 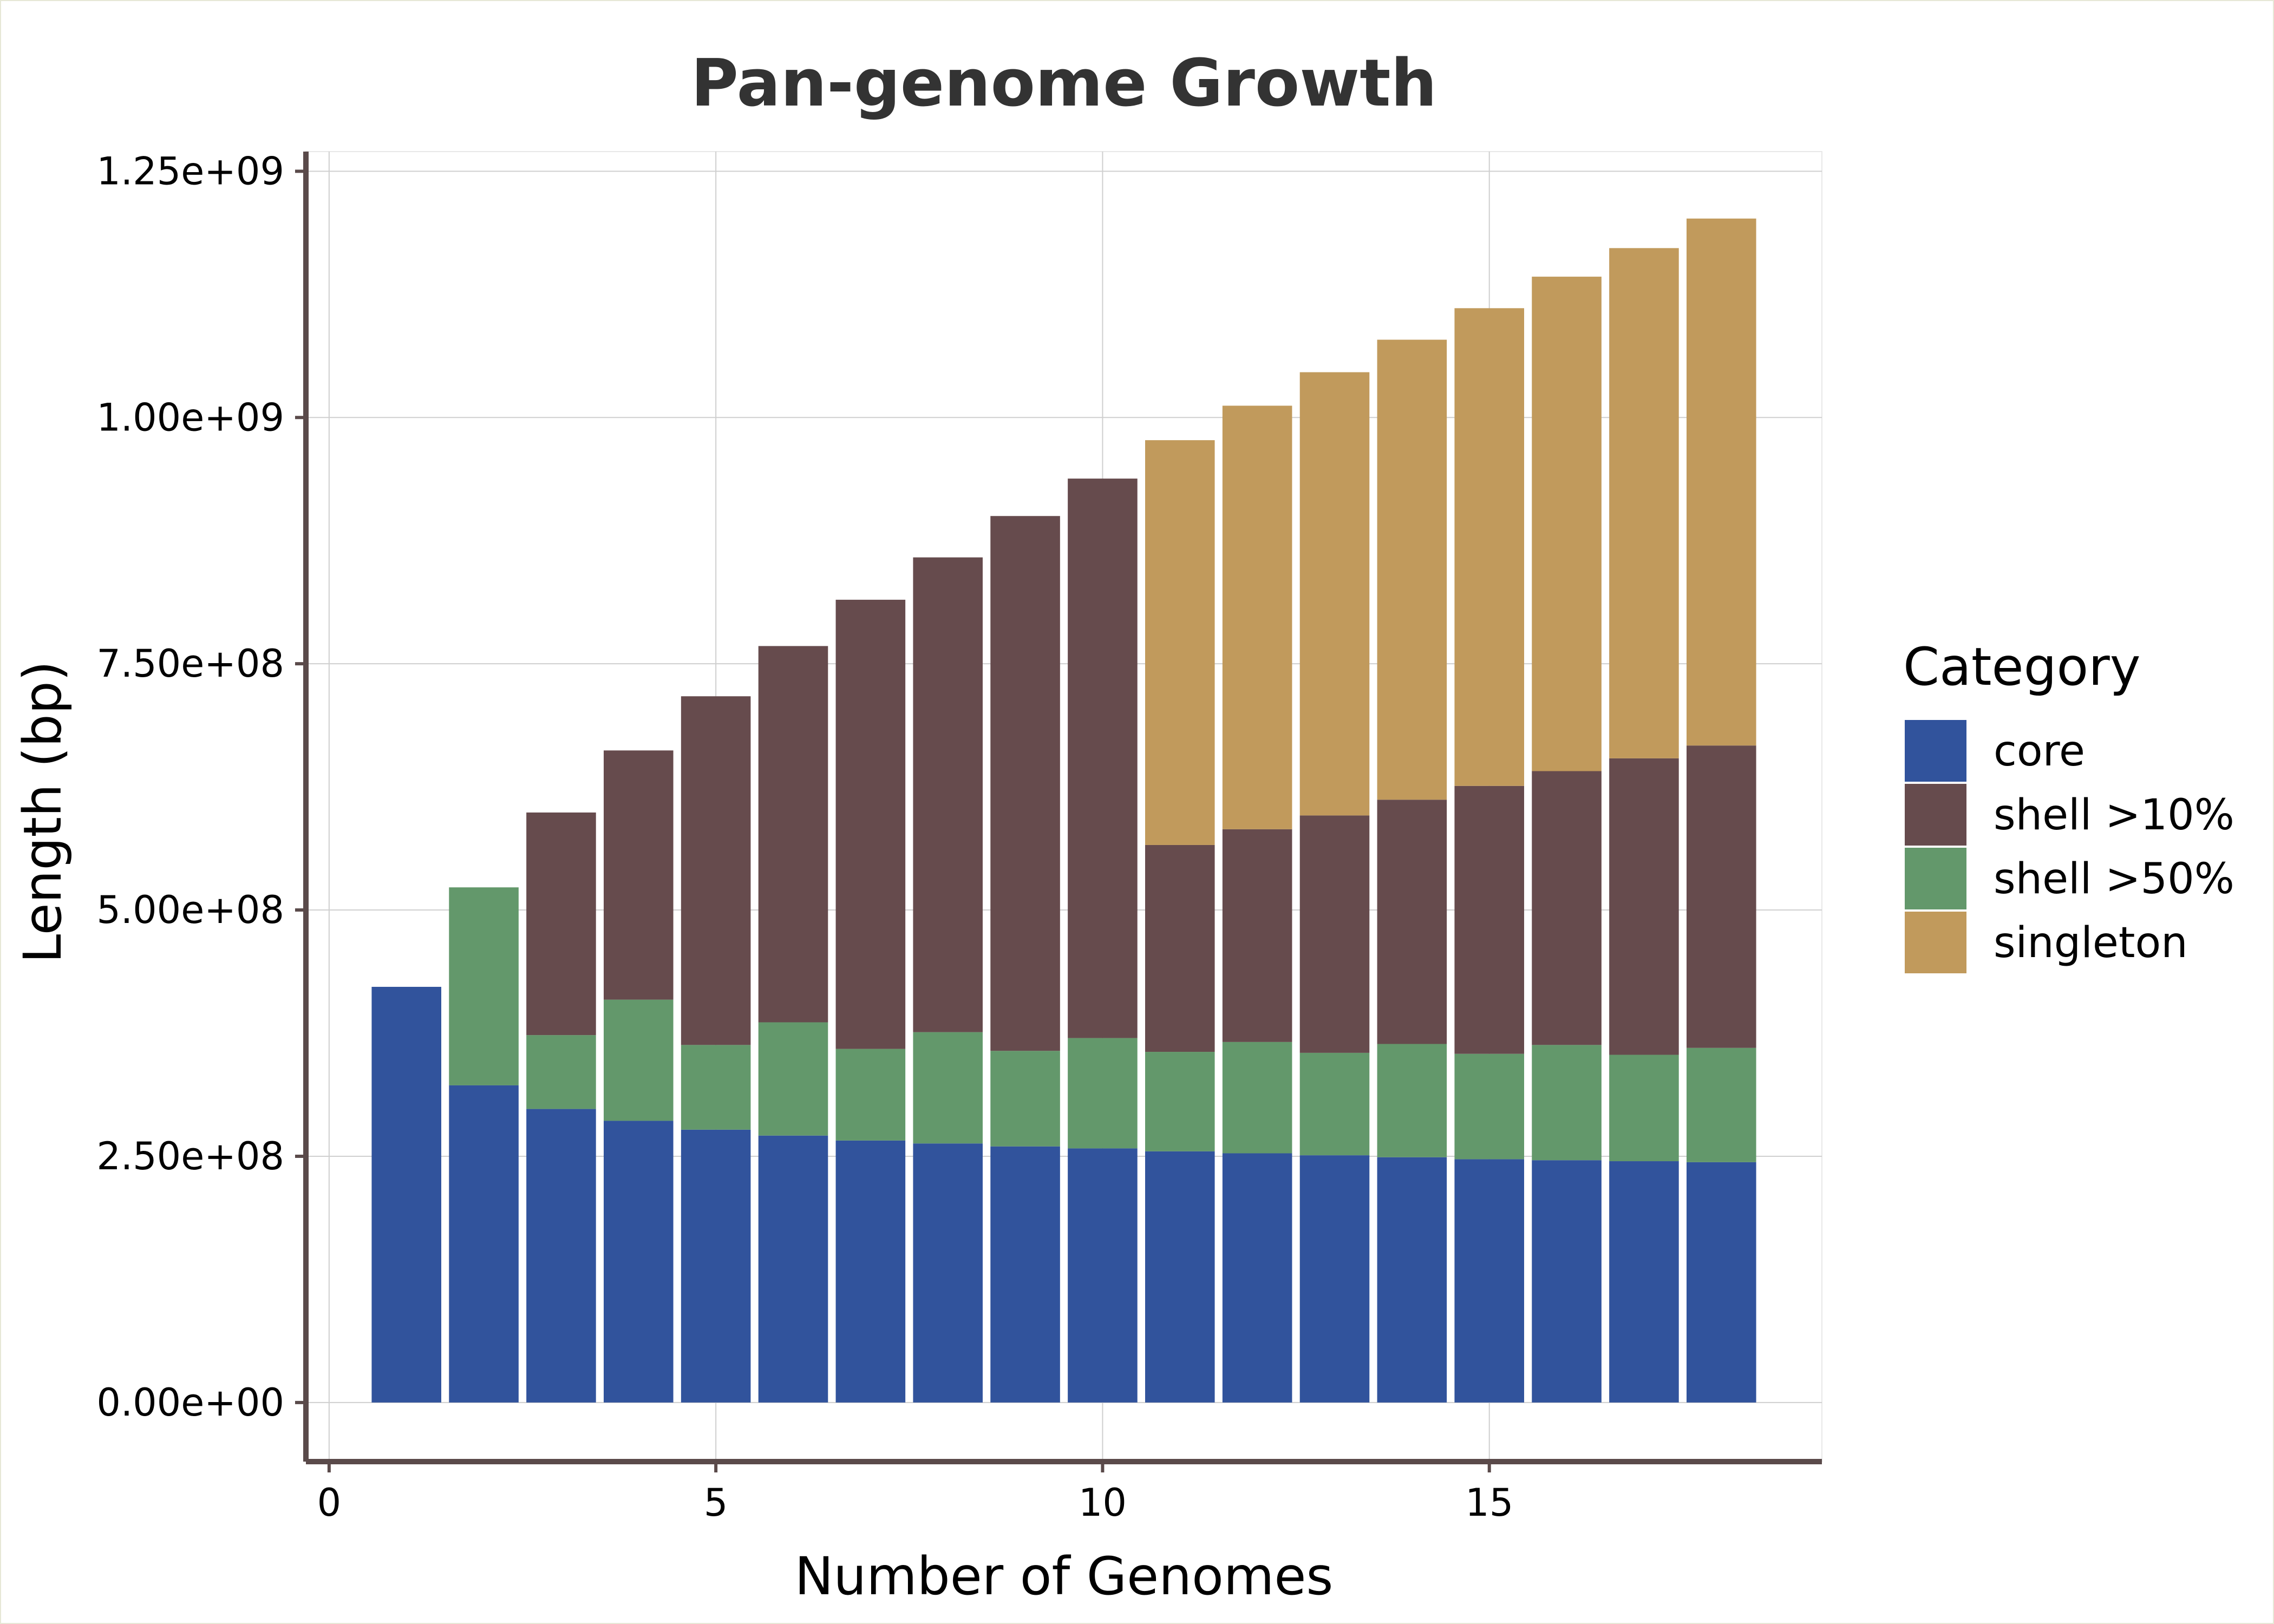 What do you see at coordinates (190, 910) in the screenshot?
I see `y-tick-label: 5.00e+08` at bounding box center [190, 910].